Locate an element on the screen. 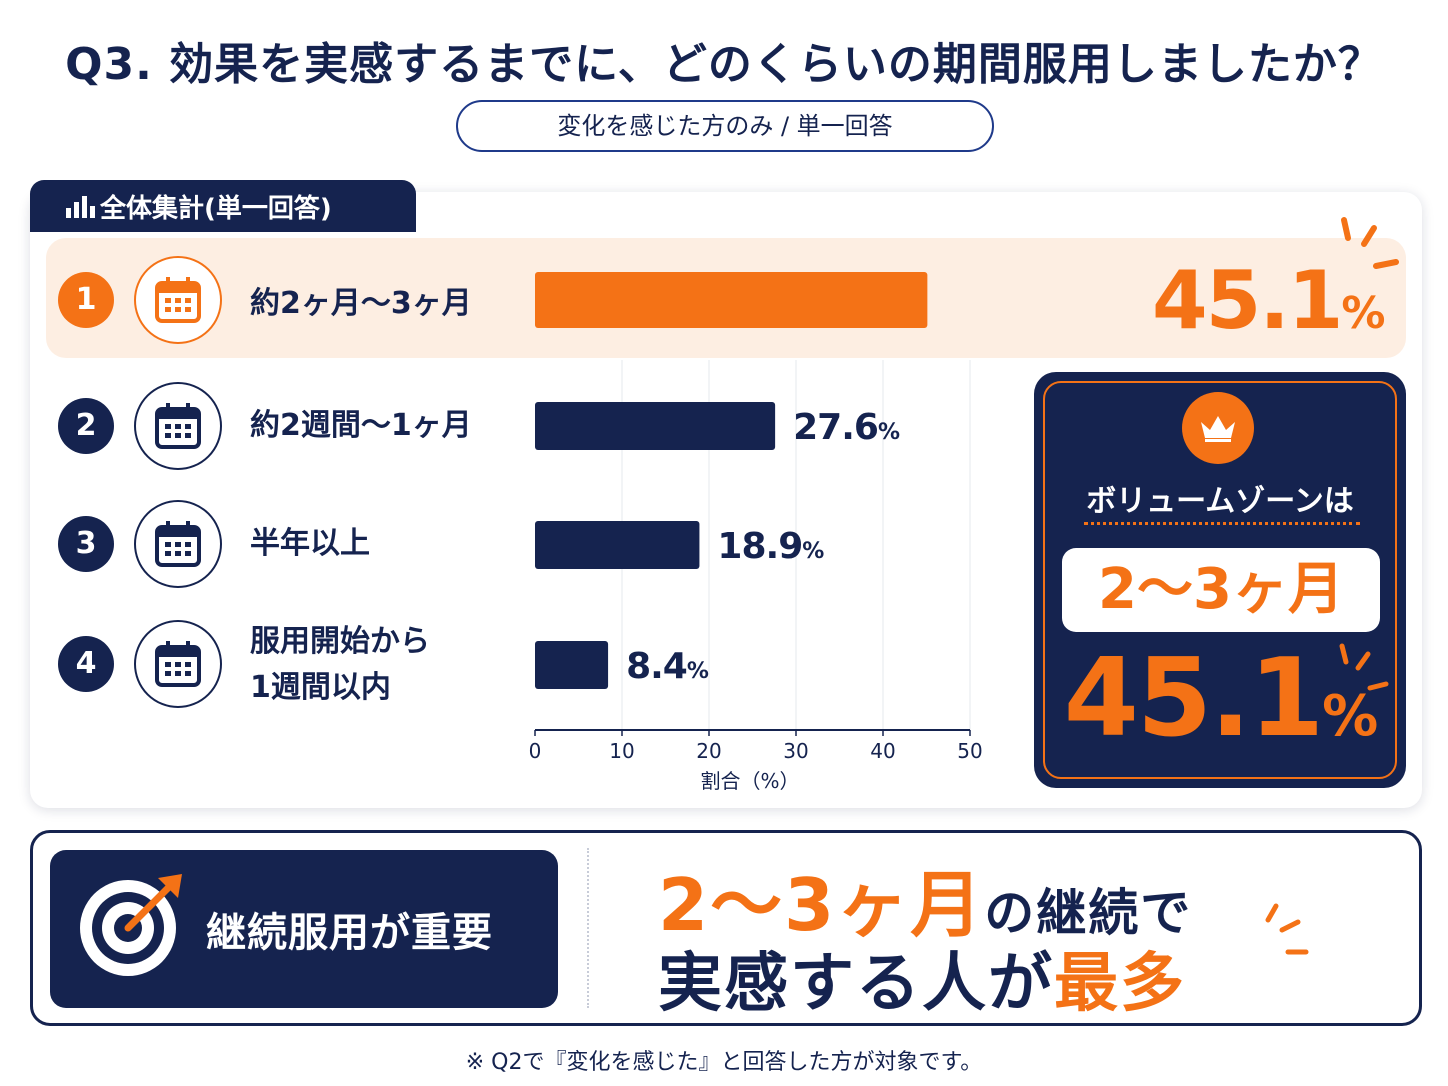 The height and width of the screenshot is (1086, 1448). banner-line2-main: 実感する人が is located at coordinates (856, 984).